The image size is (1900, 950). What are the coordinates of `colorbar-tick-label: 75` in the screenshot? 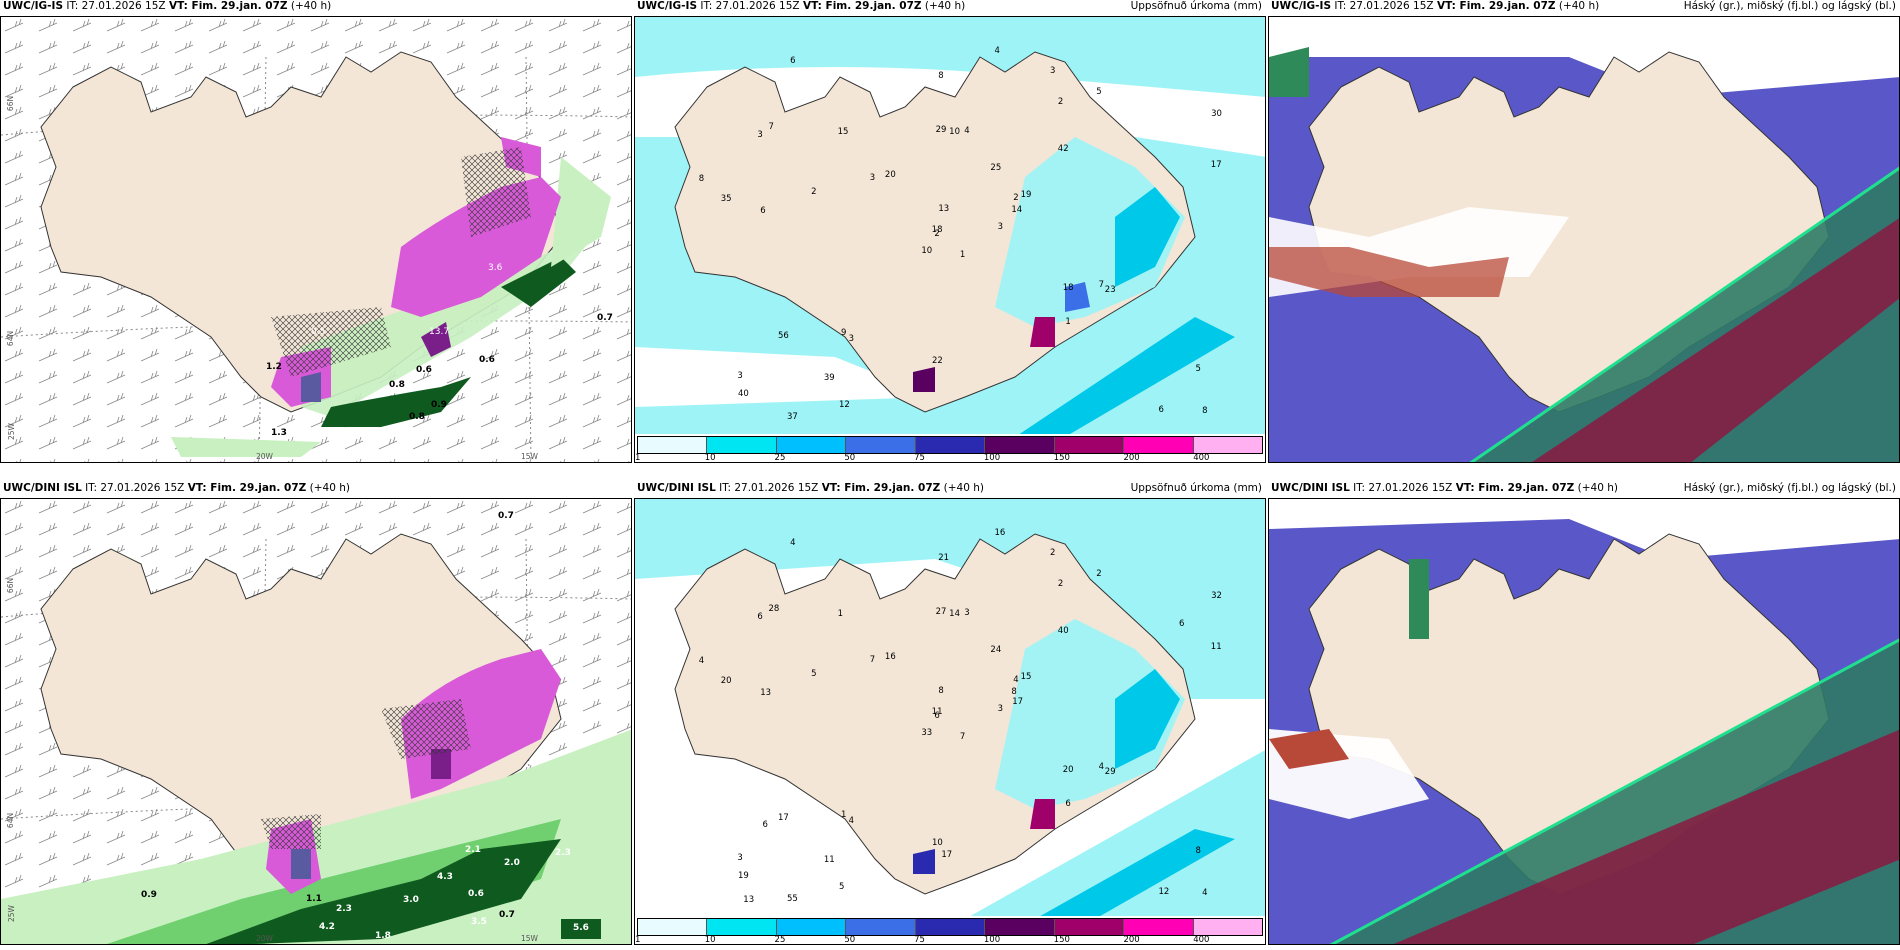 It's located at (919, 940).